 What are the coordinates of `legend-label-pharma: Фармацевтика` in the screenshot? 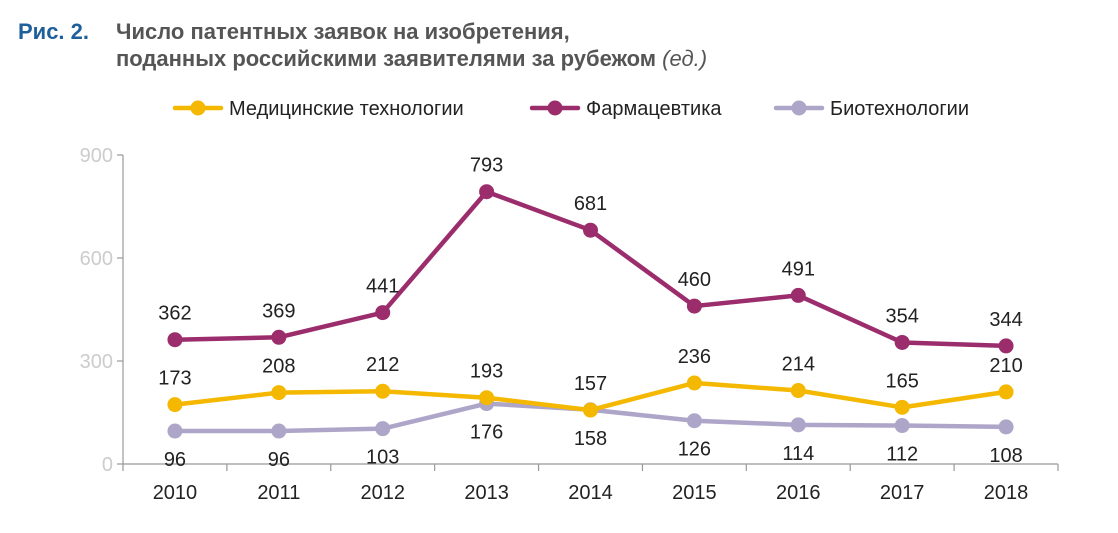 It's located at (654, 109).